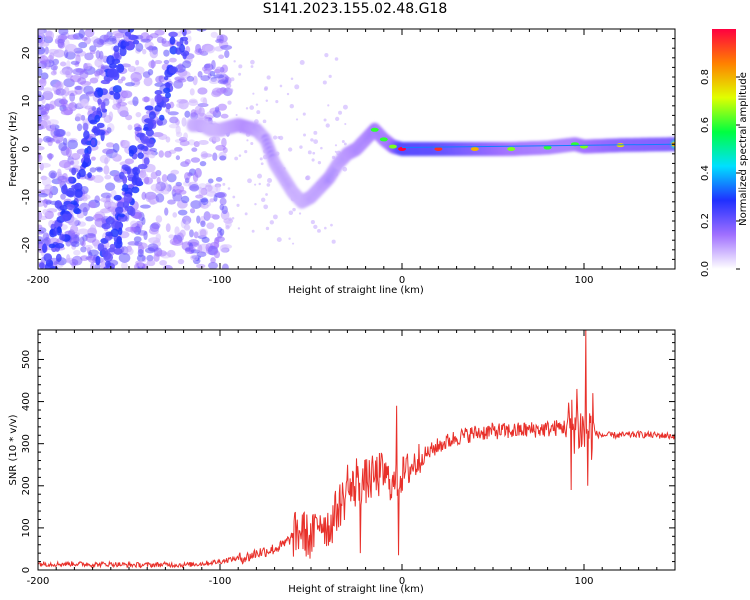 The height and width of the screenshot is (600, 750). I want to click on snr-y-tick-label: 200, so click(26, 485).